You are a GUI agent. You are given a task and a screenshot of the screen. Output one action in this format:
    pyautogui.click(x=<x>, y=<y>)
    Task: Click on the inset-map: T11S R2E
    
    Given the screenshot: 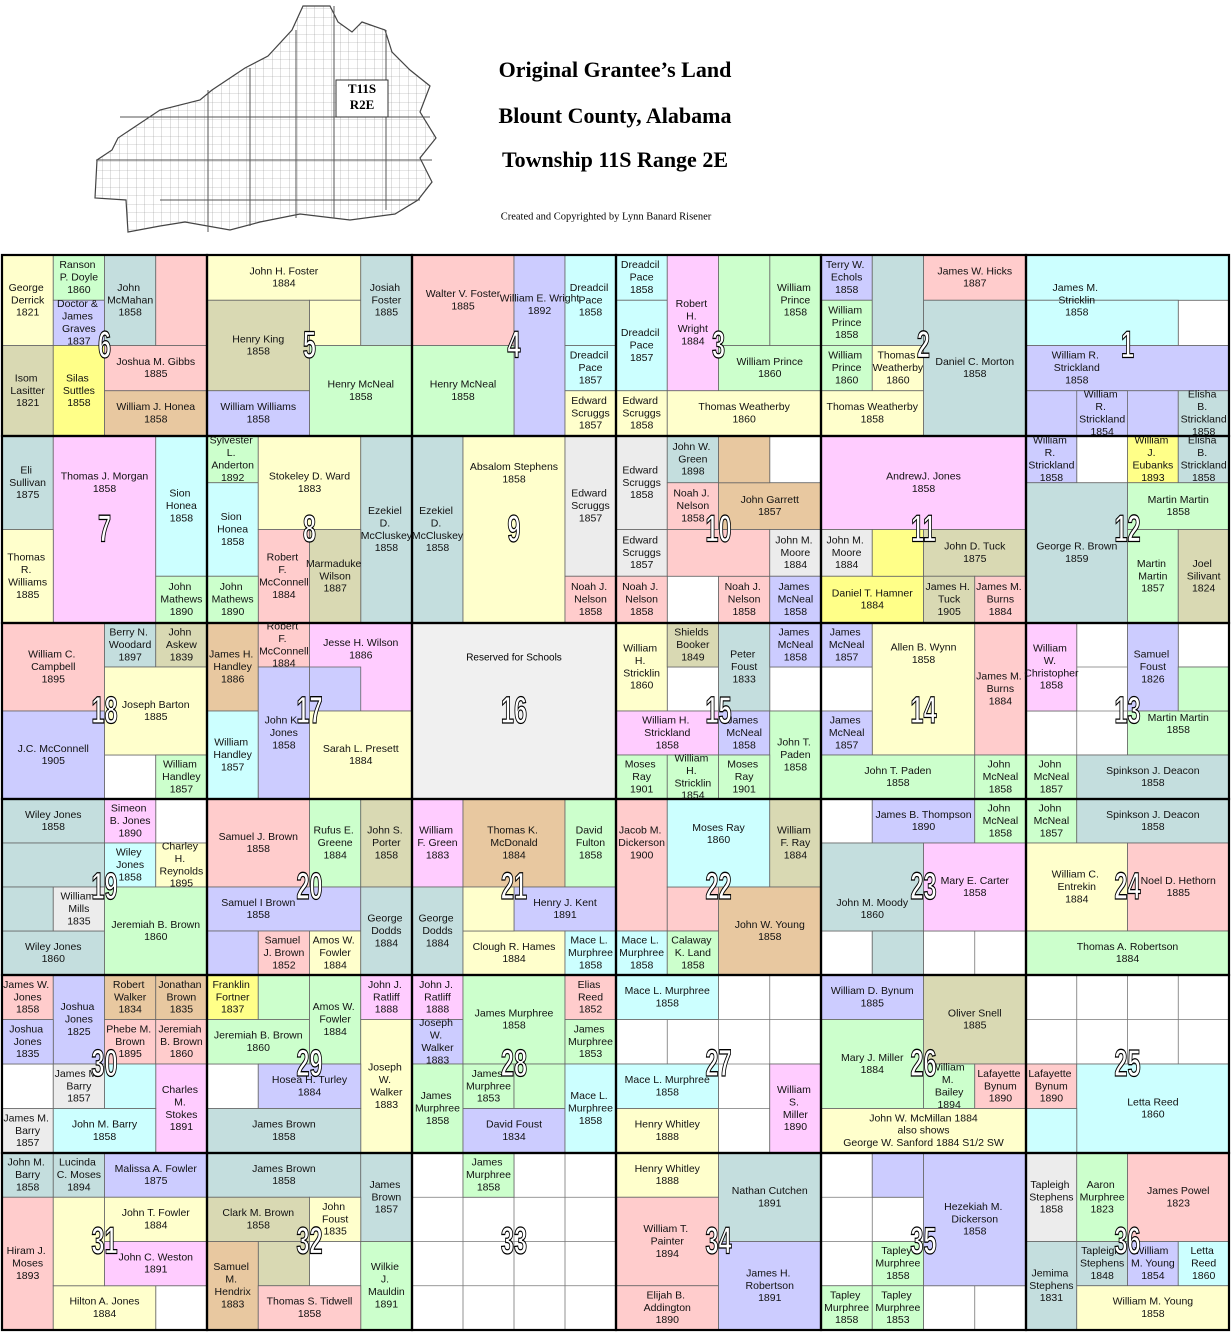 What is the action you would take?
    pyautogui.click(x=265, y=119)
    